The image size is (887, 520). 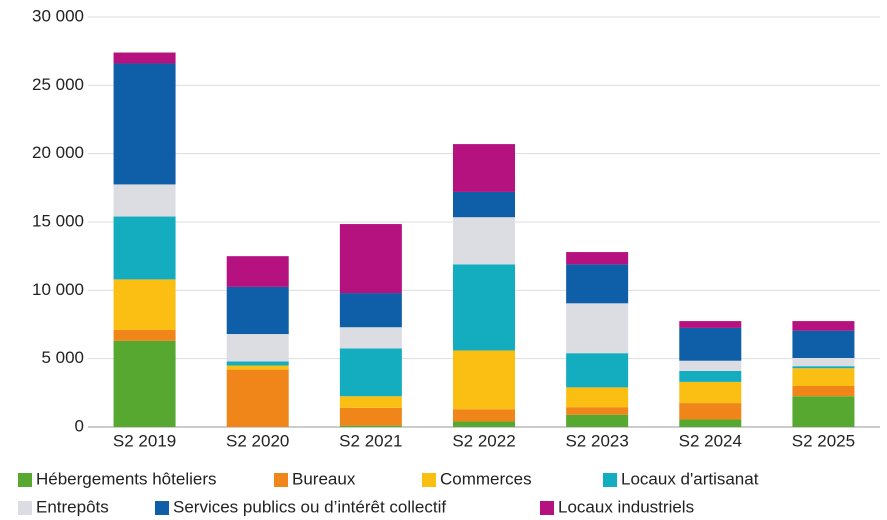 What do you see at coordinates (483, 440) in the screenshot?
I see `x-tick-label: S2 2022` at bounding box center [483, 440].